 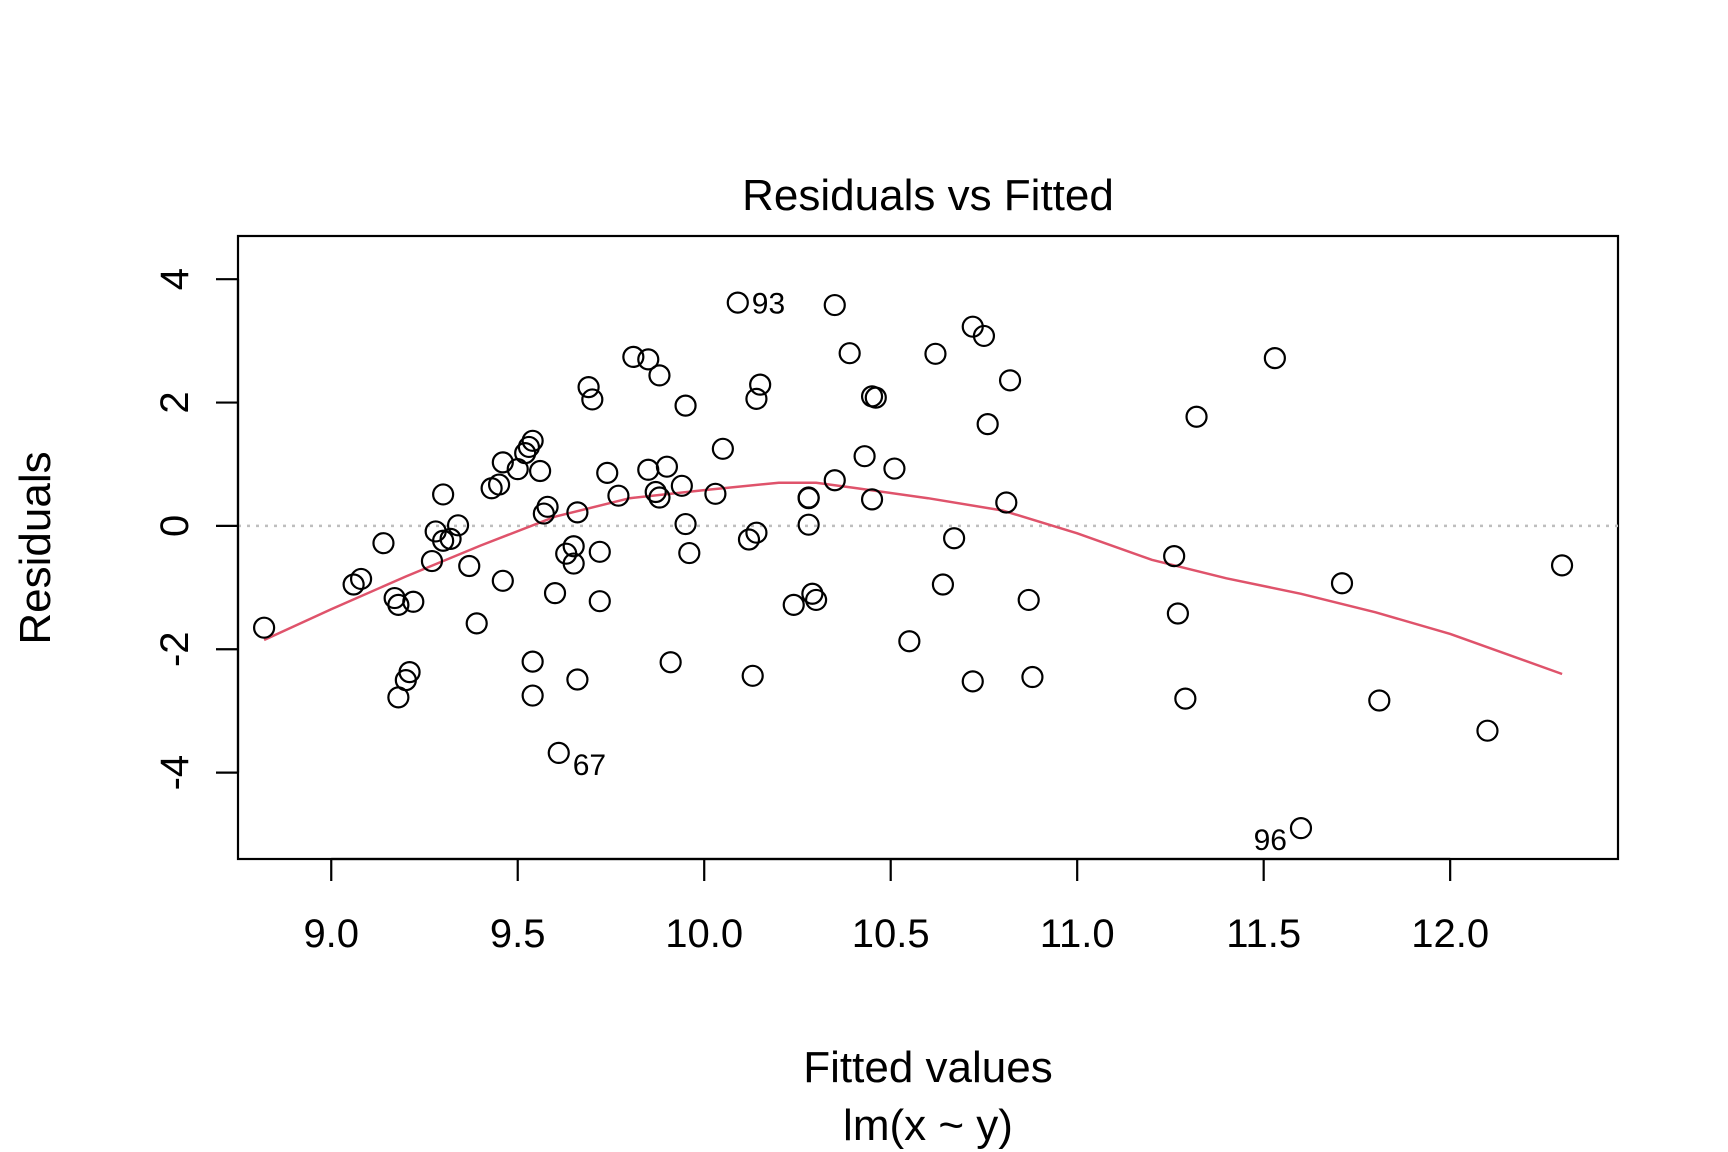 What do you see at coordinates (175, 649) in the screenshot?
I see `y-tick-label: -2` at bounding box center [175, 649].